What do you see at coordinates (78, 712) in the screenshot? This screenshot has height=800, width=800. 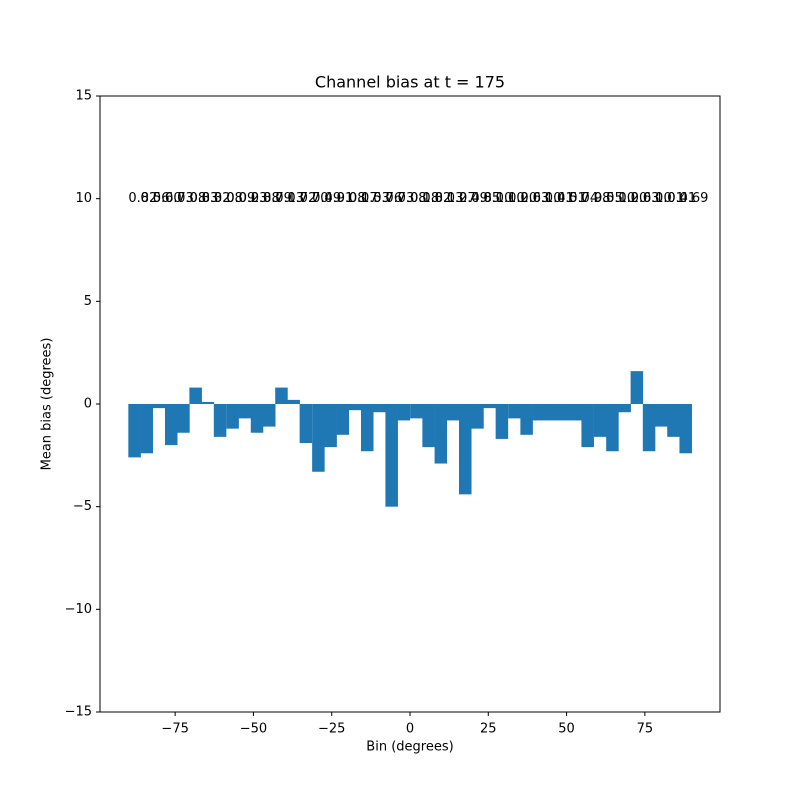 I see `y-tick-label: −15` at bounding box center [78, 712].